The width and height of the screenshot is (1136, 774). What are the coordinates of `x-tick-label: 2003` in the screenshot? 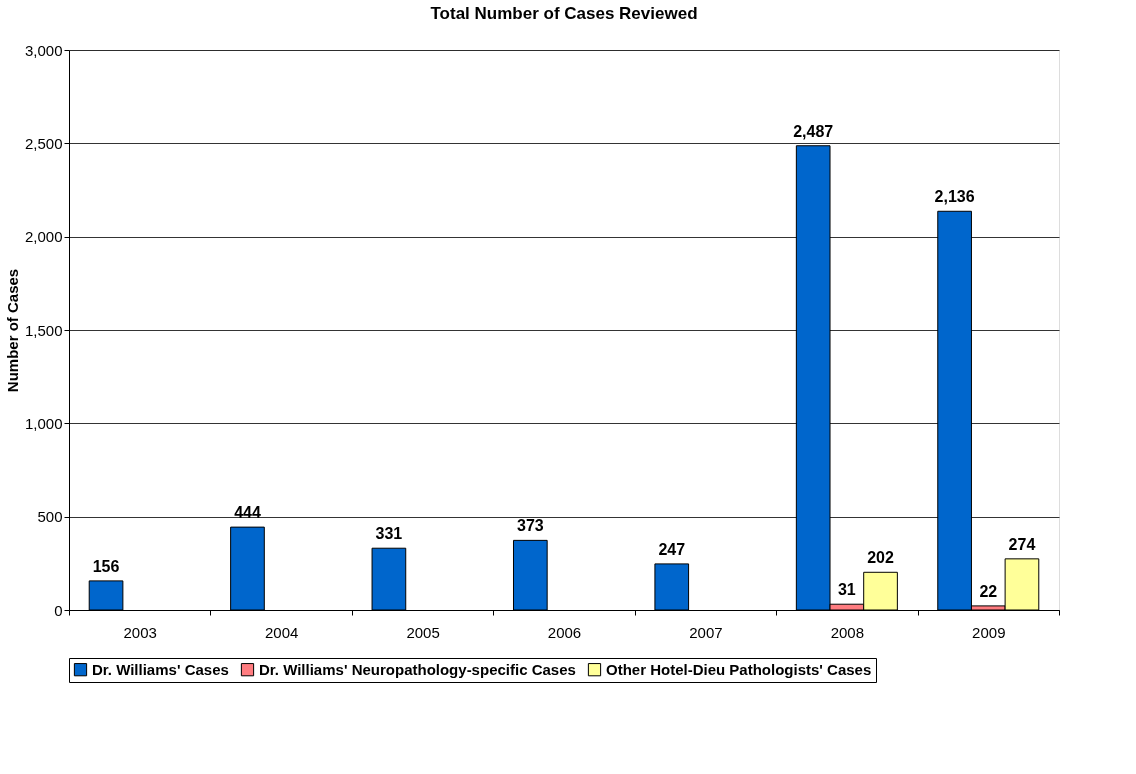 It's located at (140, 632).